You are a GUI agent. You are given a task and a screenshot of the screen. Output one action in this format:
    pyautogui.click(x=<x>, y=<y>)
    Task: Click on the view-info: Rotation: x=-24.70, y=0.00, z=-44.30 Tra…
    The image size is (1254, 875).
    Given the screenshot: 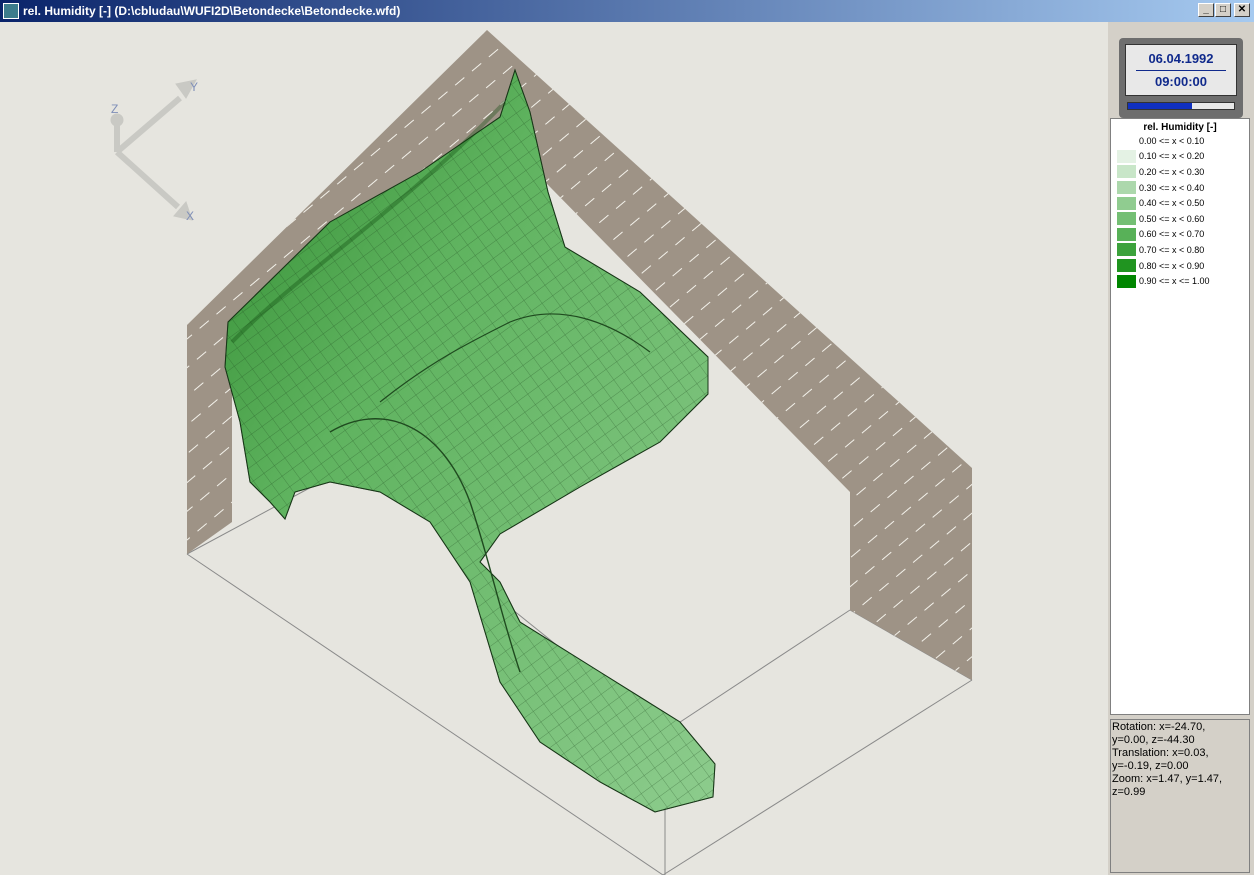 What is the action you would take?
    pyautogui.click(x=1180, y=796)
    